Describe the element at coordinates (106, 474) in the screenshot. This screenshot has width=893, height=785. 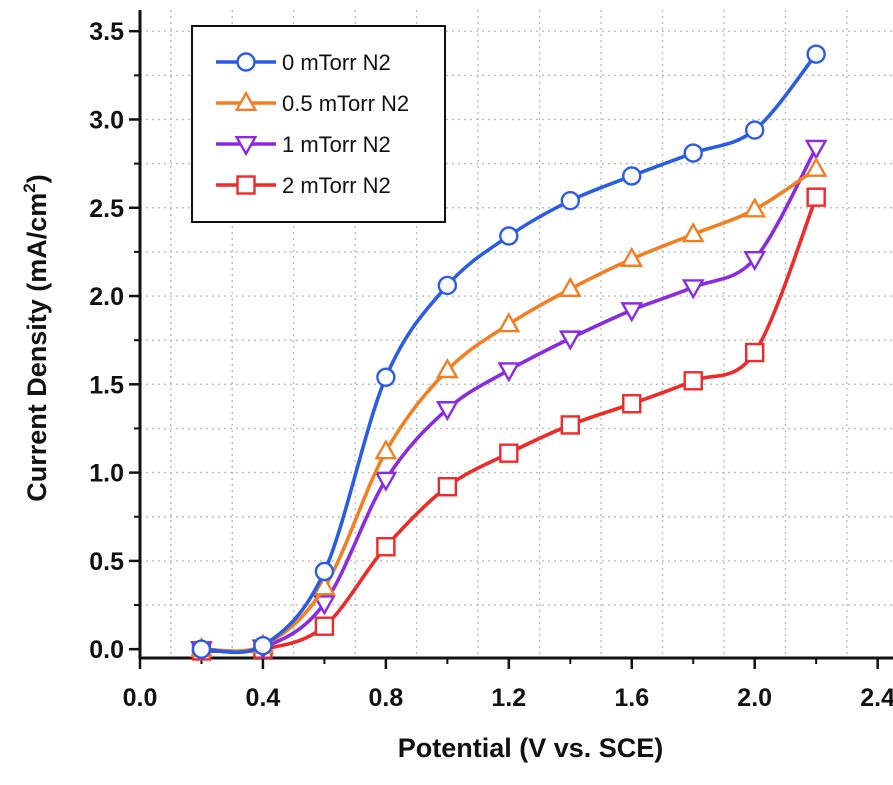
I see `y-tick-label: 1.0` at that location.